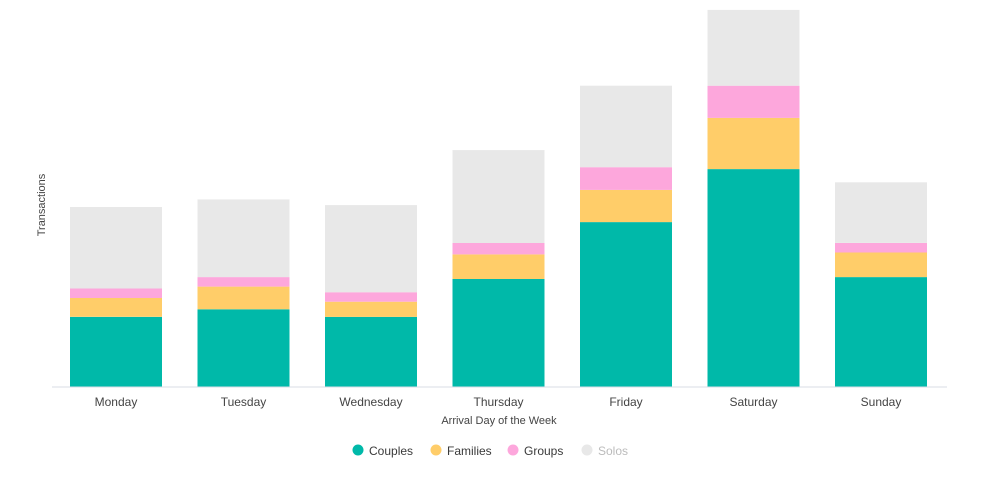 This screenshot has height=482, width=1005. I want to click on legend: Couples Families Groups Solos, so click(490, 451).